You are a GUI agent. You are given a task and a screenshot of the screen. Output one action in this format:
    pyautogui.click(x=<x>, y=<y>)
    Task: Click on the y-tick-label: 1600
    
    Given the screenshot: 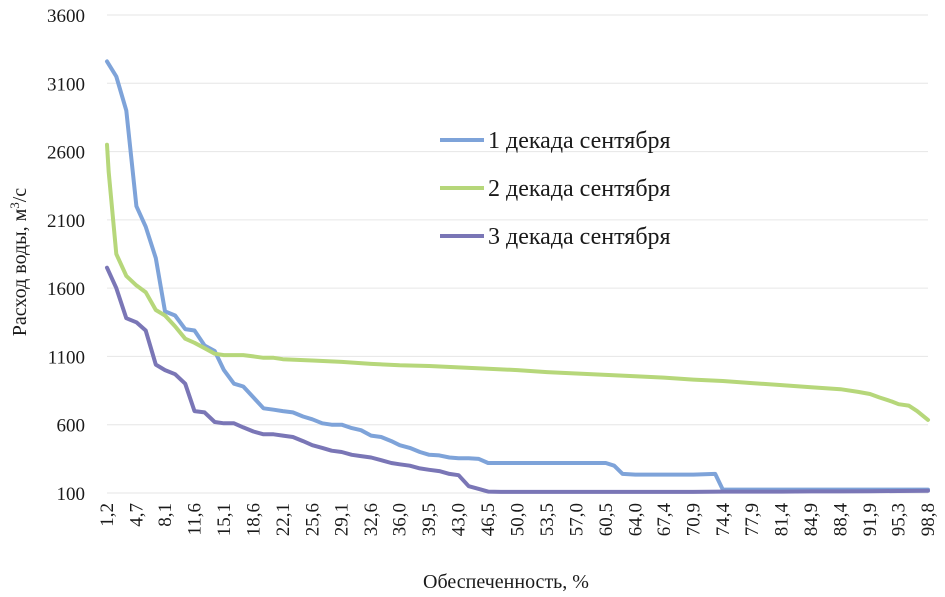 What is the action you would take?
    pyautogui.click(x=66, y=289)
    